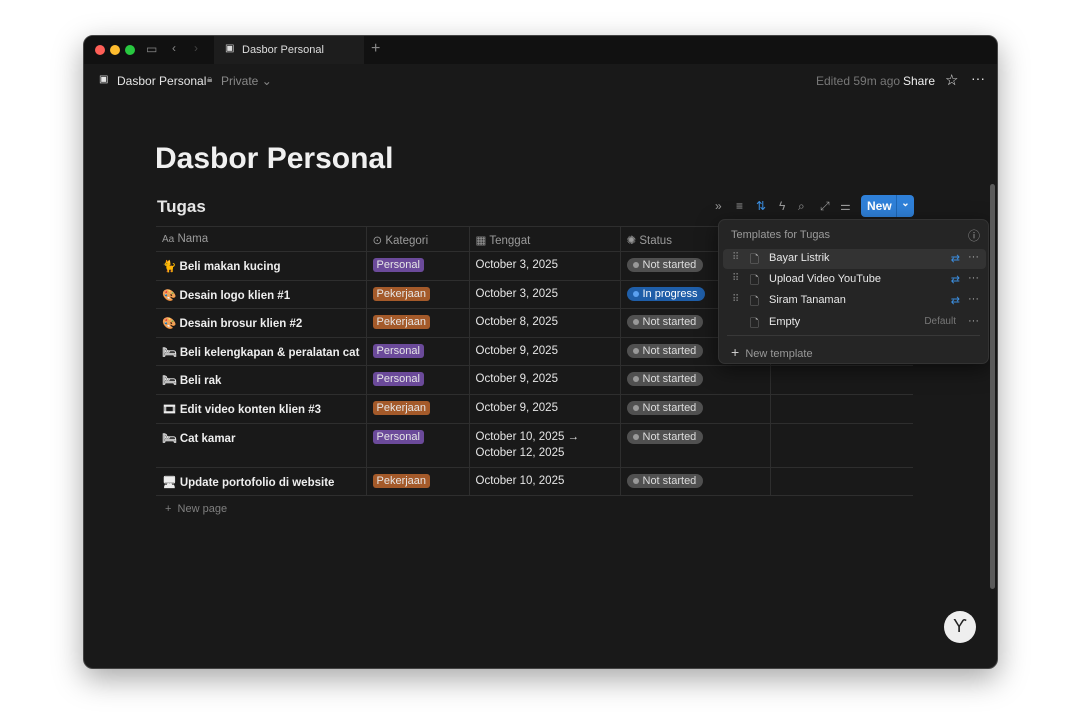  I want to click on new-button: New ⌄, so click(887, 206).